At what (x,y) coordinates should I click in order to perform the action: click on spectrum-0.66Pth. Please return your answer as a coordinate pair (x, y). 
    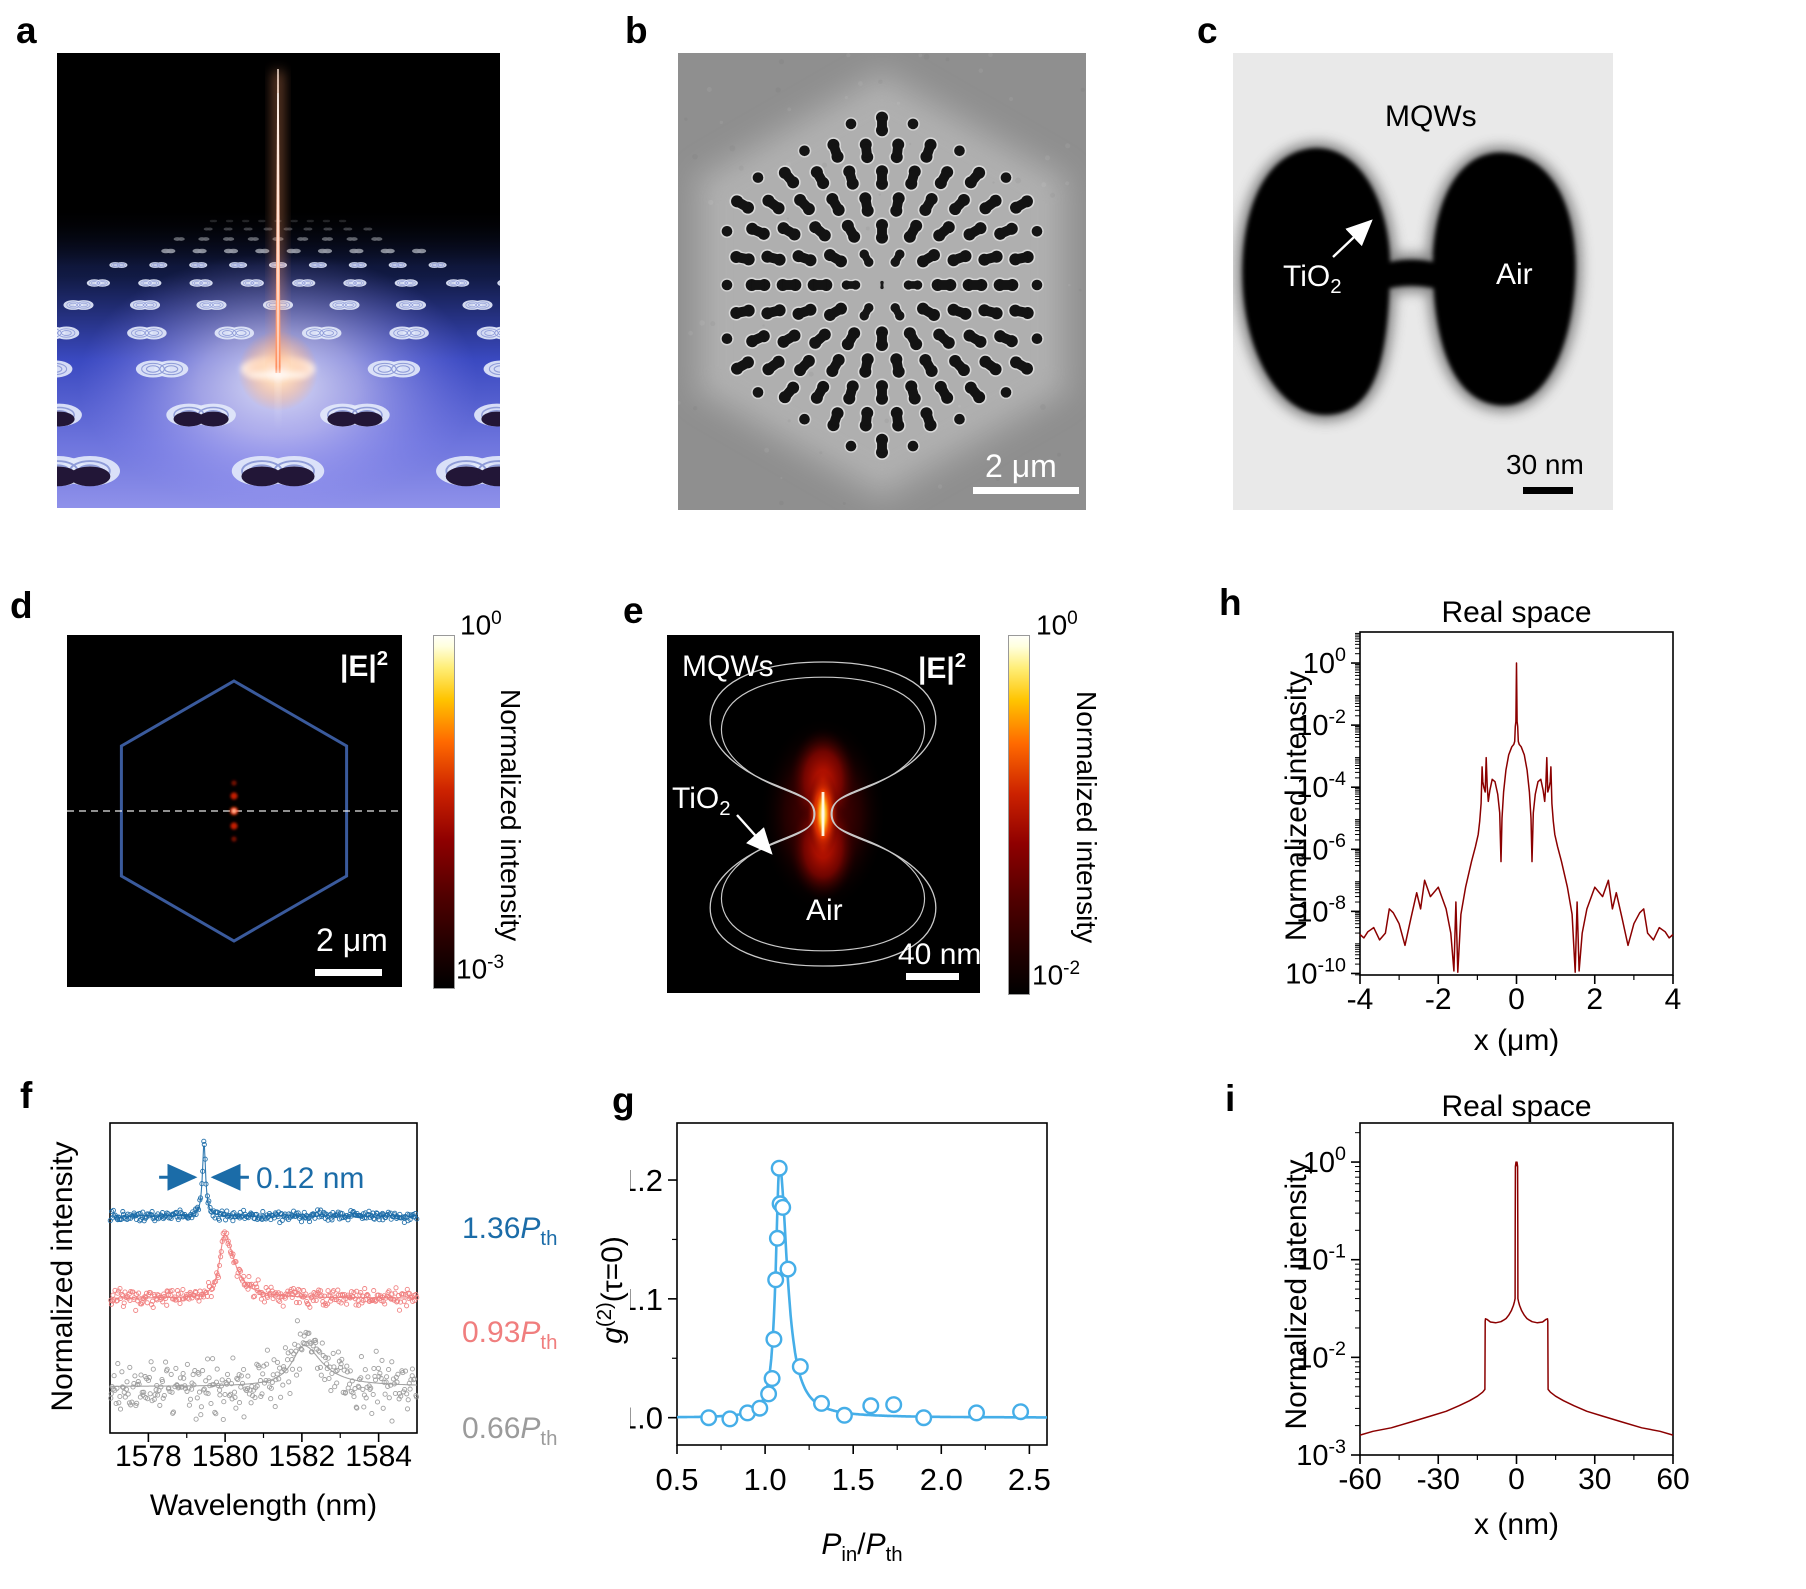
    Looking at the image, I should click on (264, 1371).